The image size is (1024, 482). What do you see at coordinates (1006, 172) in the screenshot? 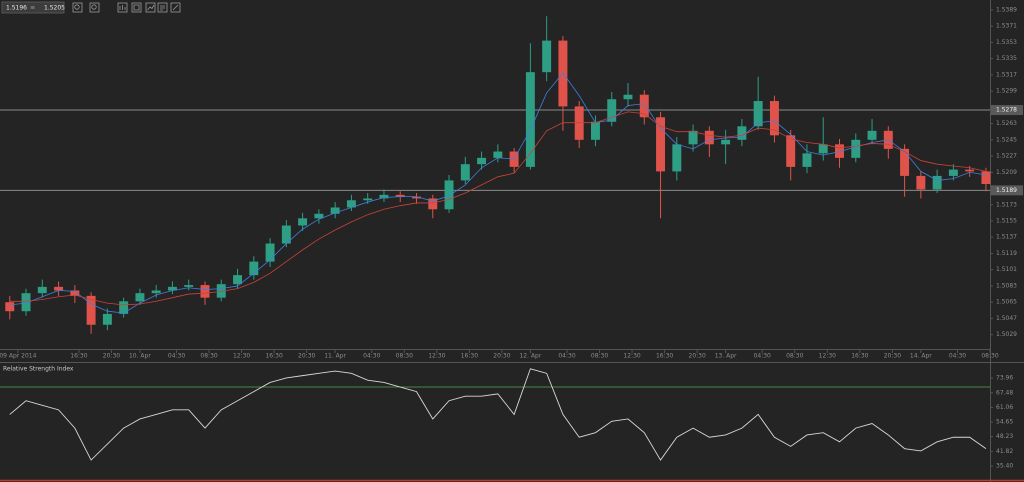
I see `y-tick-label: 1.5209` at bounding box center [1006, 172].